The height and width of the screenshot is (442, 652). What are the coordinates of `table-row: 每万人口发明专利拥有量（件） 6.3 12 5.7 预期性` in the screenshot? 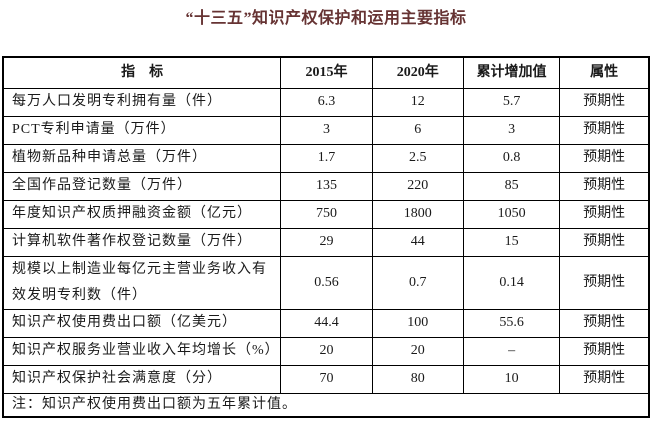 It's located at (326, 102).